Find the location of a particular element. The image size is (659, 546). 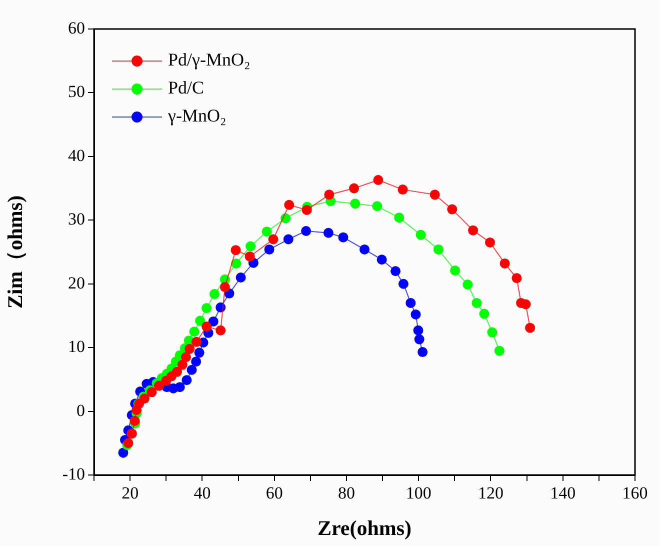

legend-label: Pd/γ-MnO₂ is located at coordinates (209, 60).